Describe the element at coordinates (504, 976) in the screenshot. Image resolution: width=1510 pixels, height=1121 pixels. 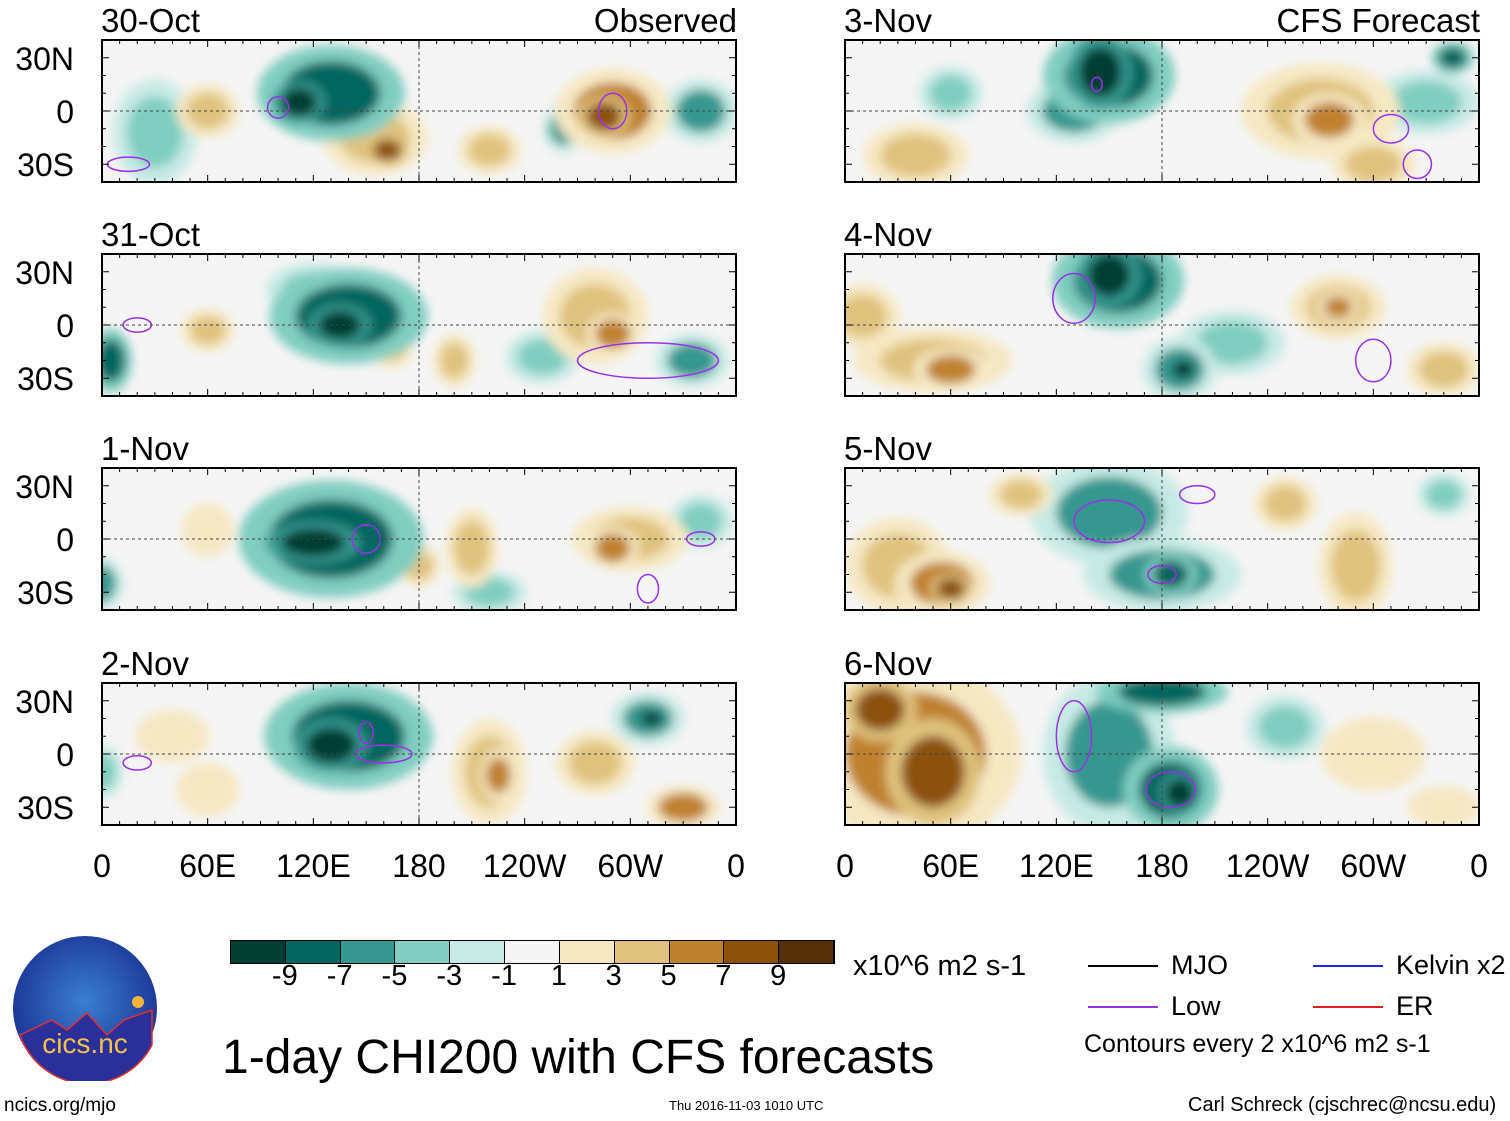
I see `colorbar-tick-label: -1` at that location.